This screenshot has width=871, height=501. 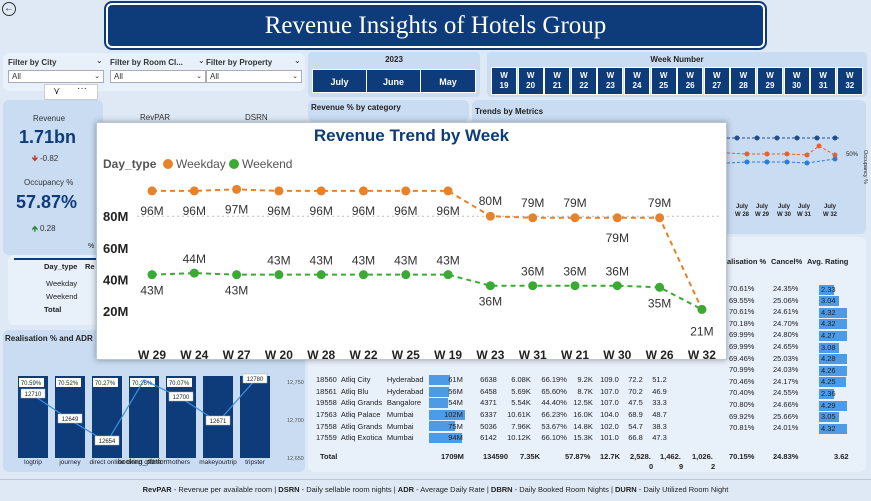 What do you see at coordinates (260, 164) in the screenshot?
I see `legend-weekend: Weekend` at bounding box center [260, 164].